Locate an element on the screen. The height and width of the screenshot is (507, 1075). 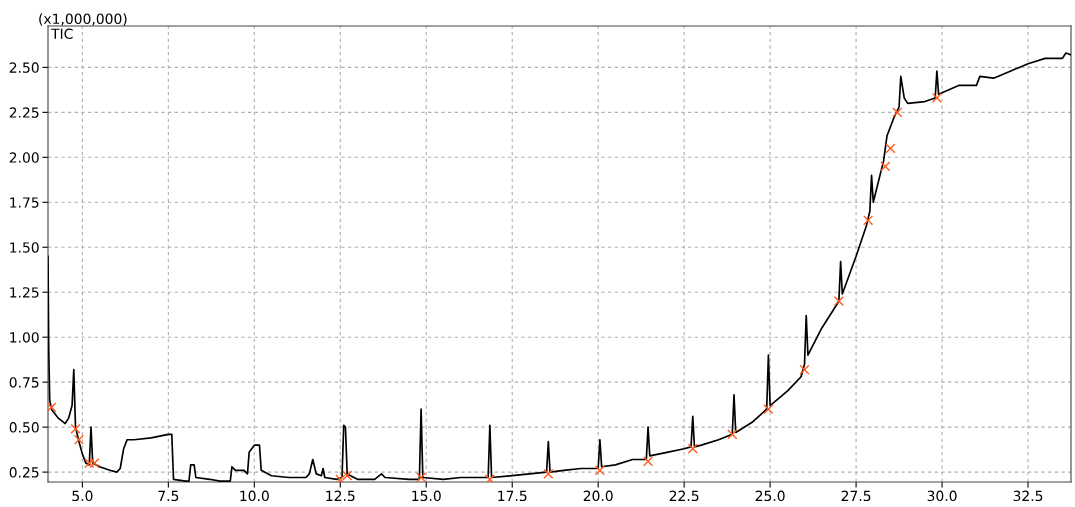
y-tick-label: 0.50 is located at coordinates (24, 427).